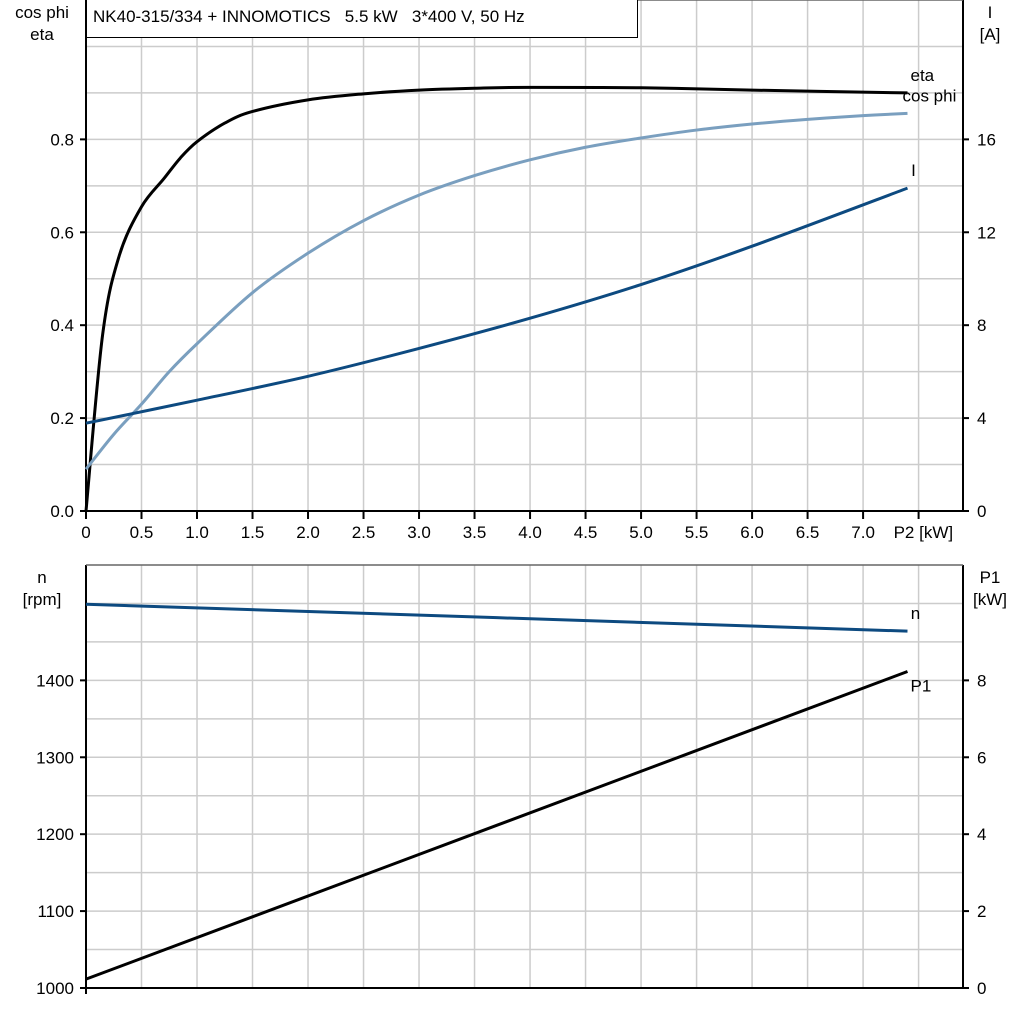  Describe the element at coordinates (55, 834) in the screenshot. I see `y-left-tick-label: 1200` at that location.